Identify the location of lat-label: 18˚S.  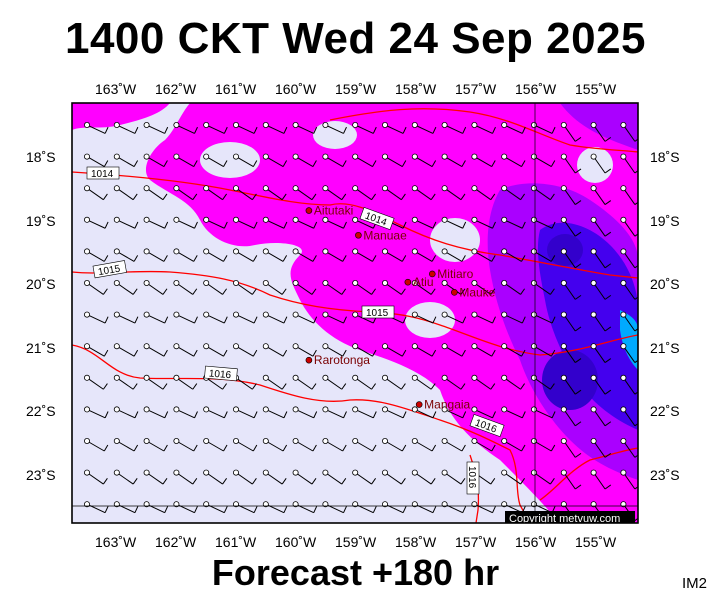
(41, 157).